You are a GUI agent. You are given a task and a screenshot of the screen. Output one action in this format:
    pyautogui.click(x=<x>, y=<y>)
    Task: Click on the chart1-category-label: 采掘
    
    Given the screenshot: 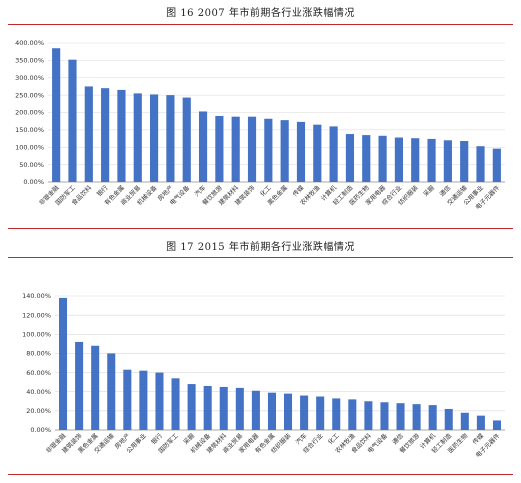 What is the action you would take?
    pyautogui.click(x=429, y=191)
    